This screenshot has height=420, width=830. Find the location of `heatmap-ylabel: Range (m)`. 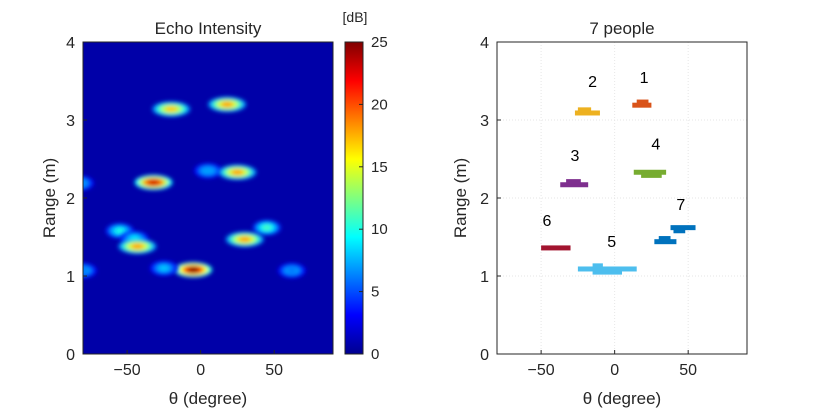

heatmap-ylabel: Range (m) is located at coordinates (49, 198).